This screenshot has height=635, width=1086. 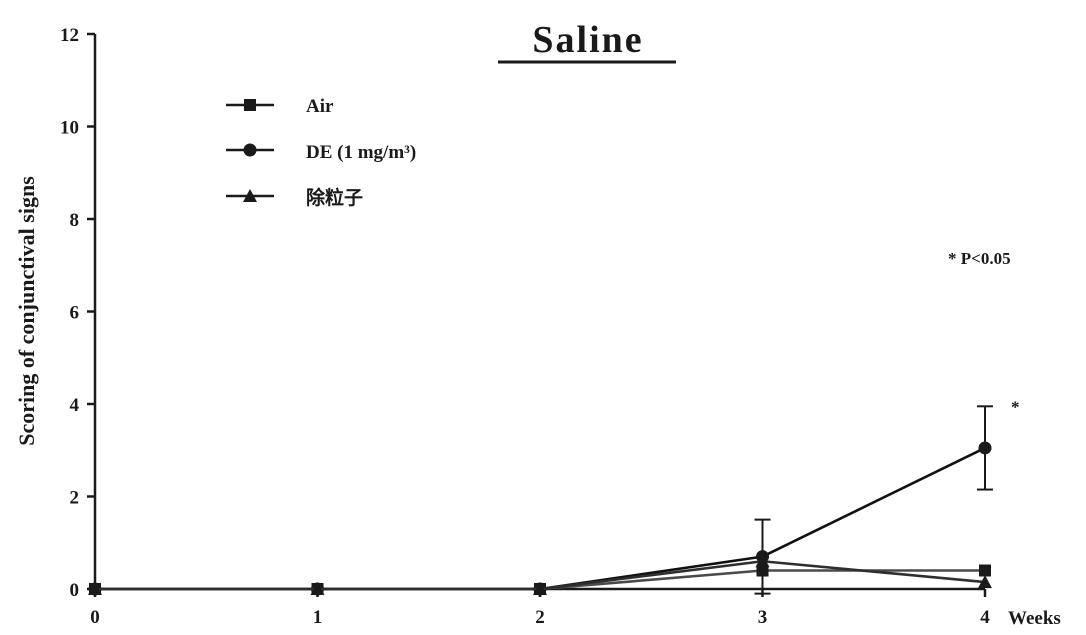 I want to click on legend-item-particle-removed: 除粒子, so click(x=294, y=197).